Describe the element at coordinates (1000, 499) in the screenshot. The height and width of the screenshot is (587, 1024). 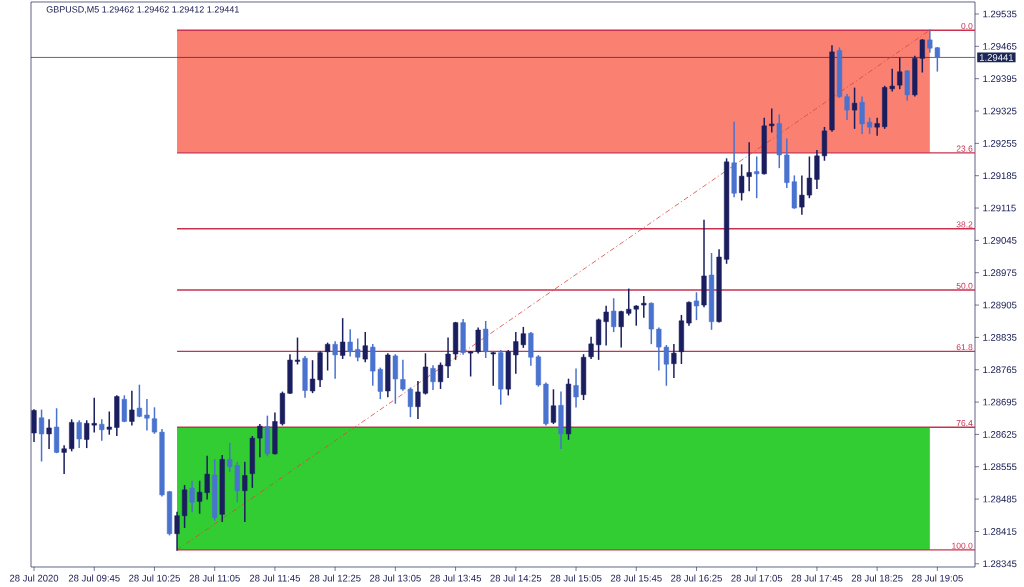
I see `y-tick-label: 1.28485` at that location.